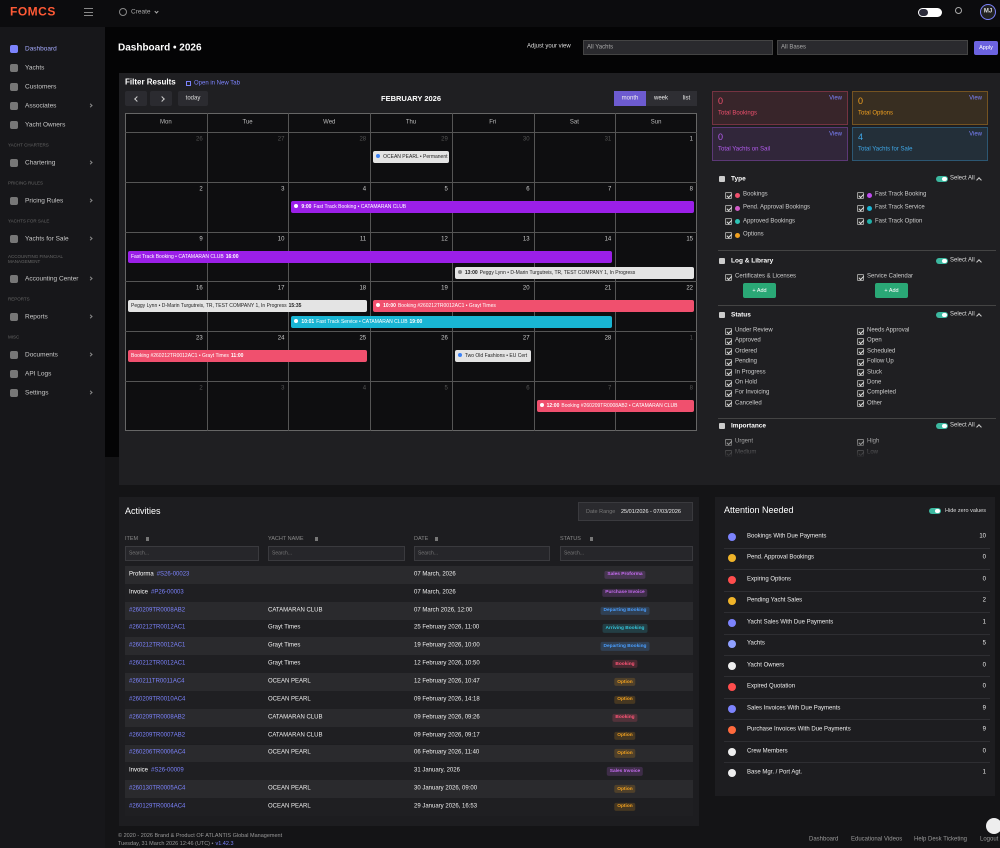 The width and height of the screenshot is (1000, 848). What do you see at coordinates (756, 643) in the screenshot?
I see `attention-label: Yachts` at bounding box center [756, 643].